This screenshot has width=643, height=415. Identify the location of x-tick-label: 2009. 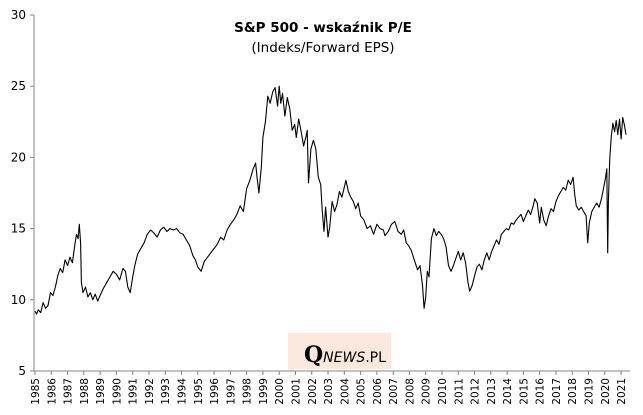
(427, 391).